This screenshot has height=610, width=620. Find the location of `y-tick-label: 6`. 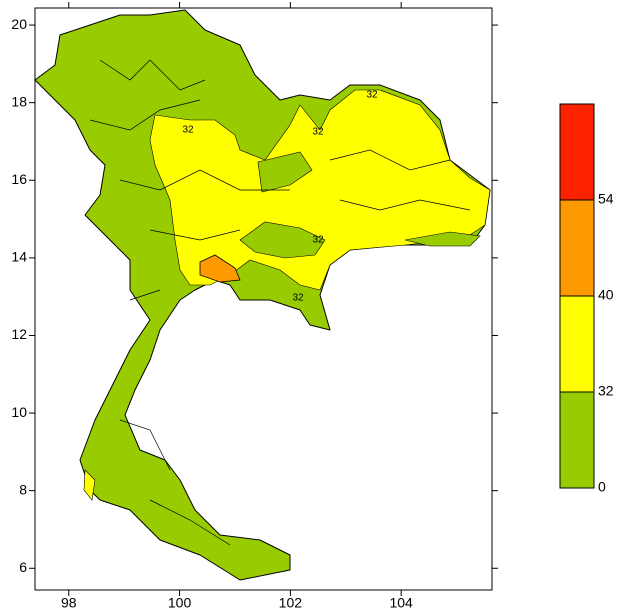

y-tick-label: 6 is located at coordinates (23, 567).